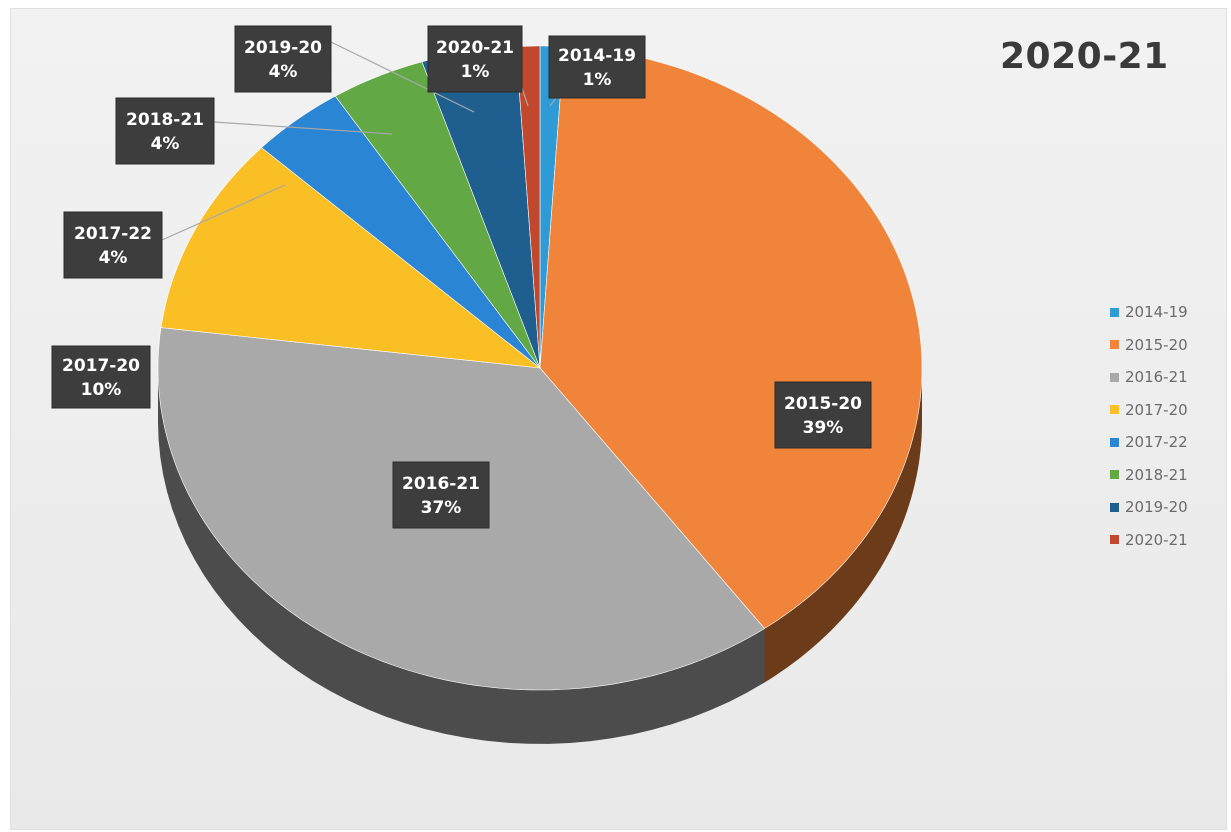 The image size is (1231, 832). Describe the element at coordinates (1156, 539) in the screenshot. I see `legend-label: 2020-21` at that location.